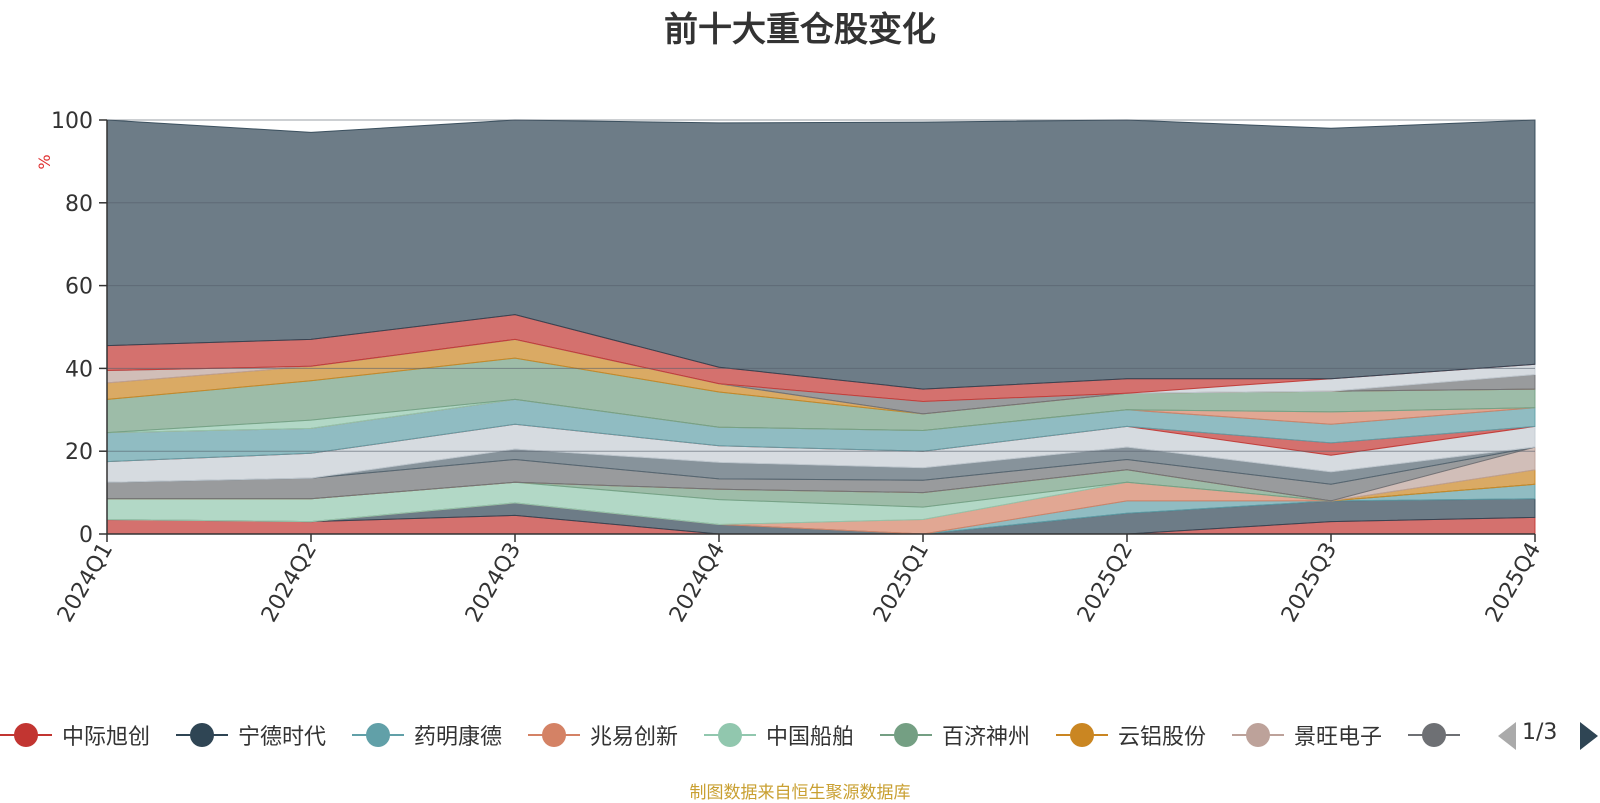  I want to click on x-tick-label: 2024Q2, so click(289, 583).